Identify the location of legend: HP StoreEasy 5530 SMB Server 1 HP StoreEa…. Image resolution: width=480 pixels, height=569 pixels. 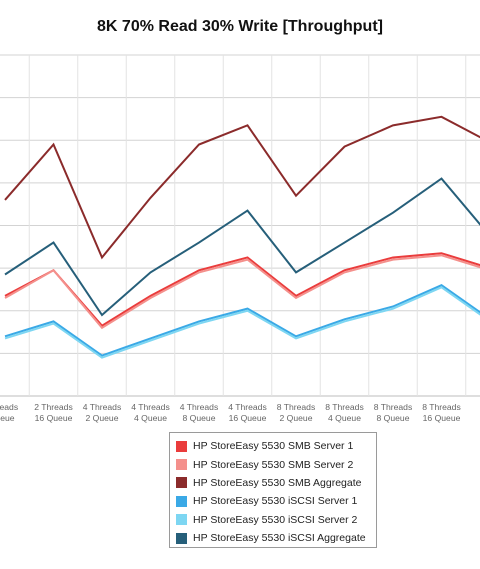
(273, 490).